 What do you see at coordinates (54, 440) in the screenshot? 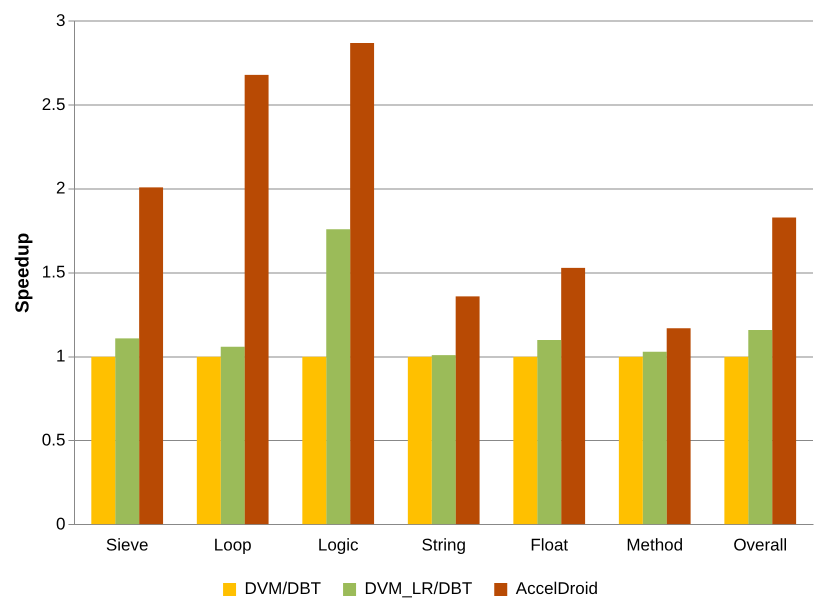
I see `y-tick-label: 0.5` at bounding box center [54, 440].